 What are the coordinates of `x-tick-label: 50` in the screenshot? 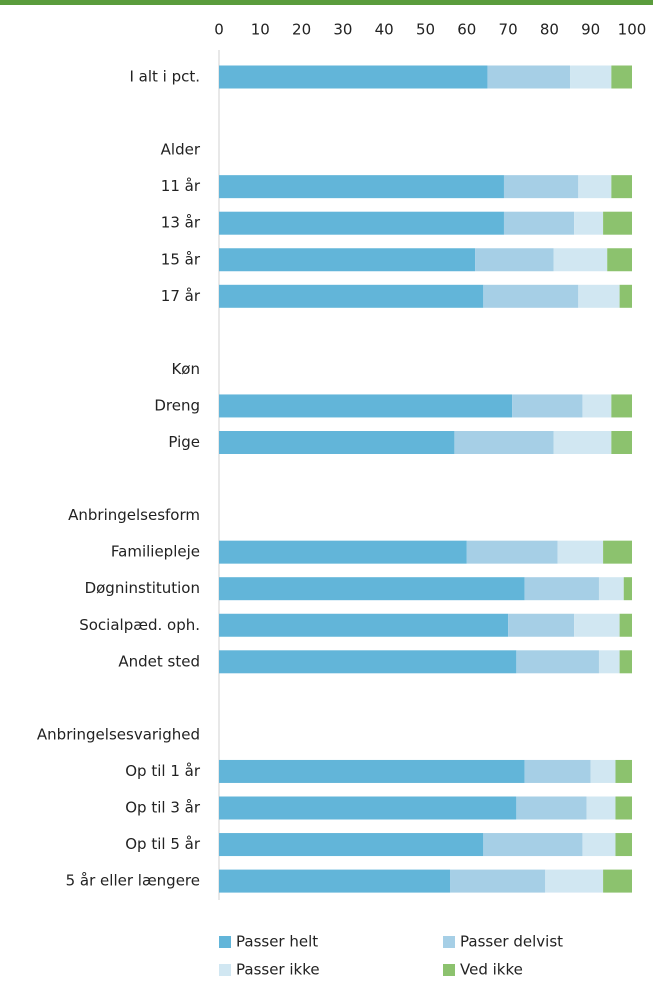 It's located at (425, 30).